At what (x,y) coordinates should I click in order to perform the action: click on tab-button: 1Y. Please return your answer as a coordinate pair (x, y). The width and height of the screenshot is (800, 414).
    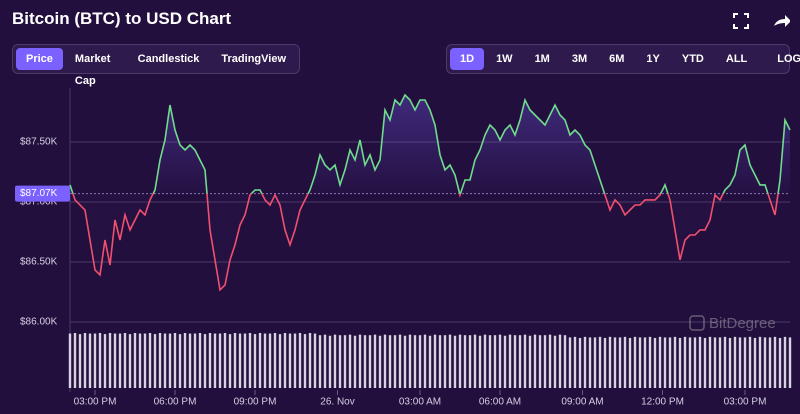
    Looking at the image, I should click on (653, 59).